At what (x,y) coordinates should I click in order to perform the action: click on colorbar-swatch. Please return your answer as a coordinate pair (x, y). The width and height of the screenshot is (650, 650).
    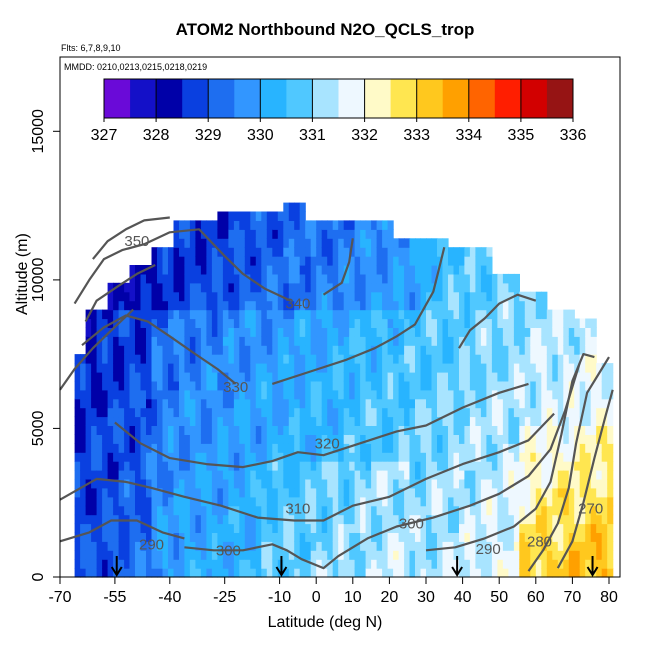
    Looking at the image, I should click on (325, 98).